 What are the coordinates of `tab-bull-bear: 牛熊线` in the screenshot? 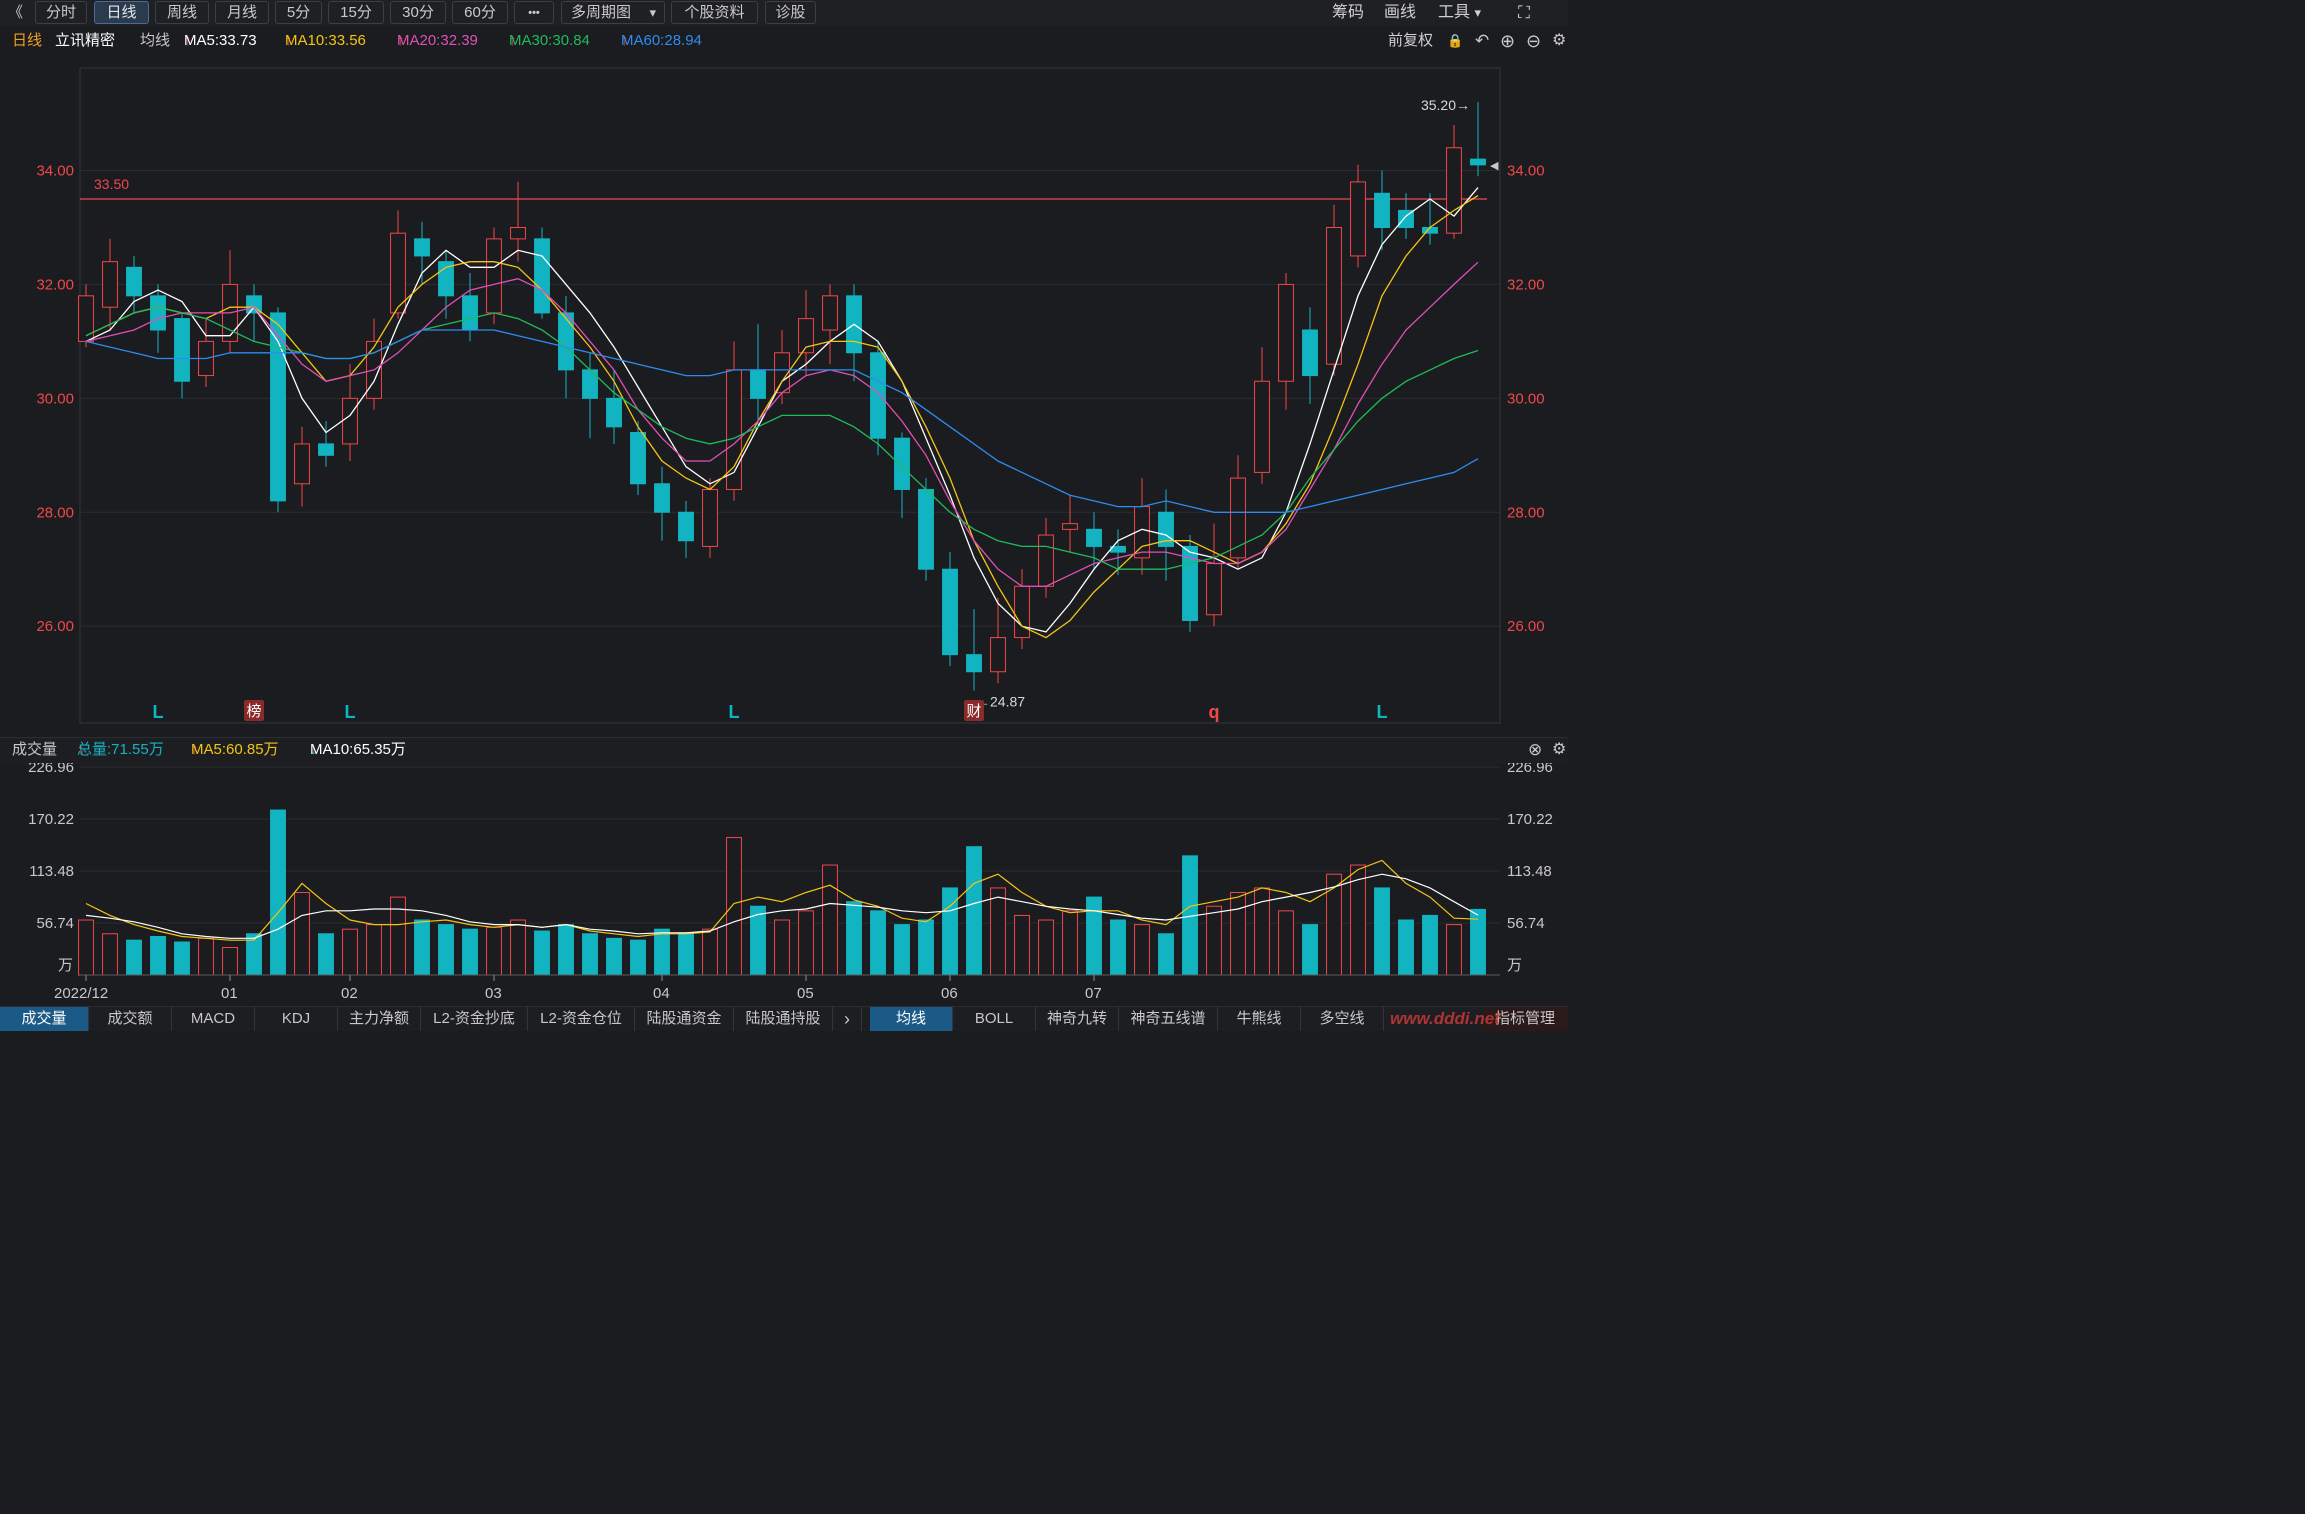 It's located at (1259, 1019).